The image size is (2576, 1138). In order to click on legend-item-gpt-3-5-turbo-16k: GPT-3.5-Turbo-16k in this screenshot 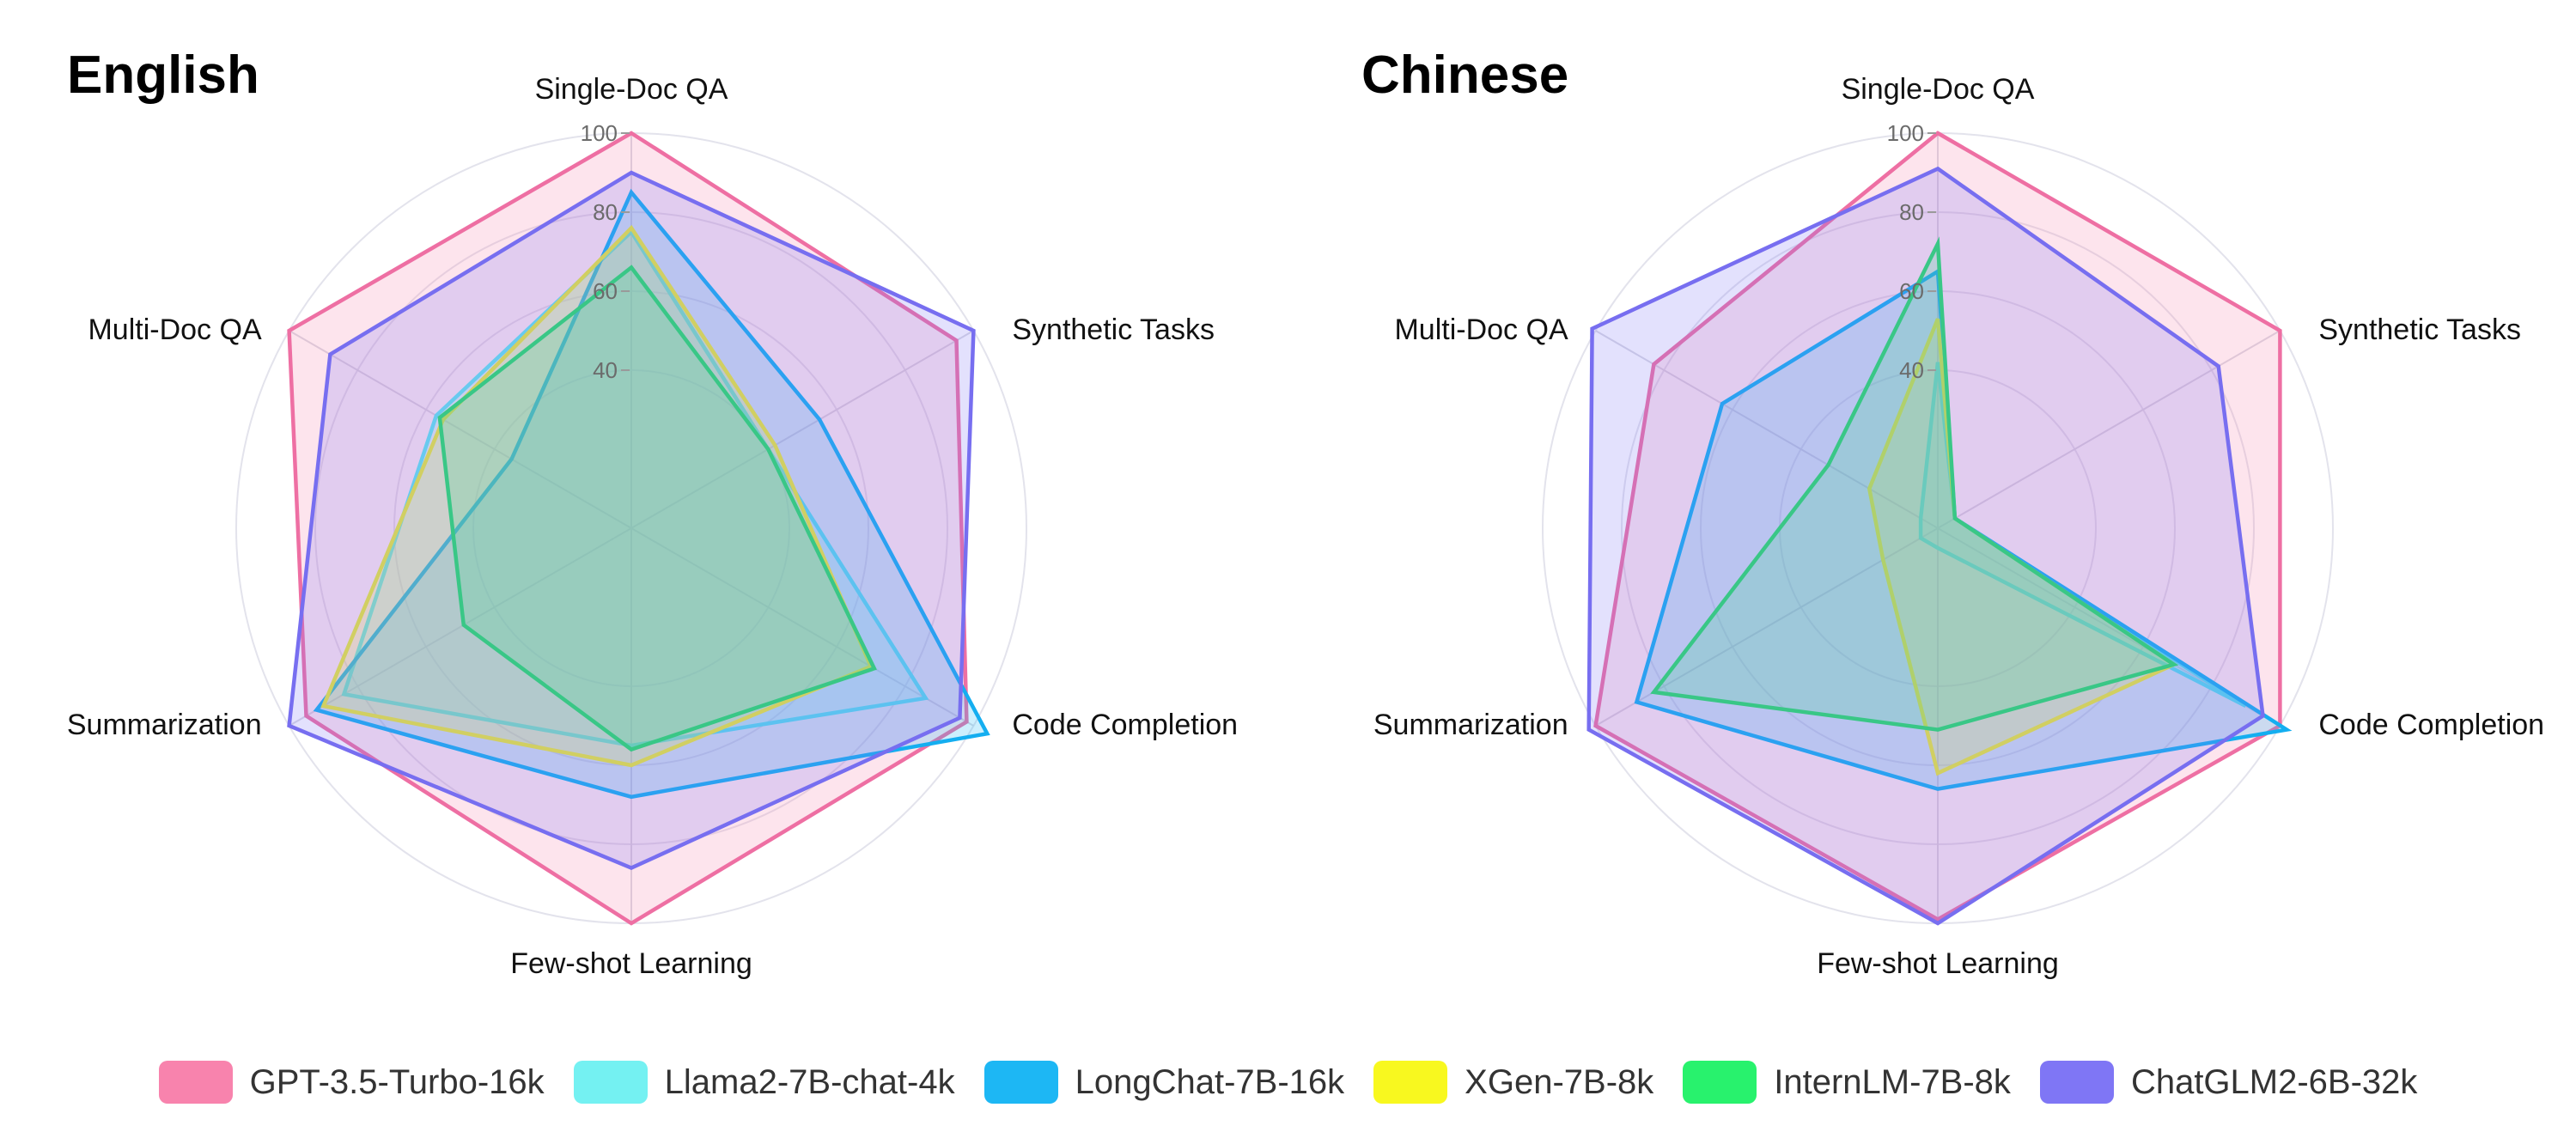, I will do `click(351, 1082)`.